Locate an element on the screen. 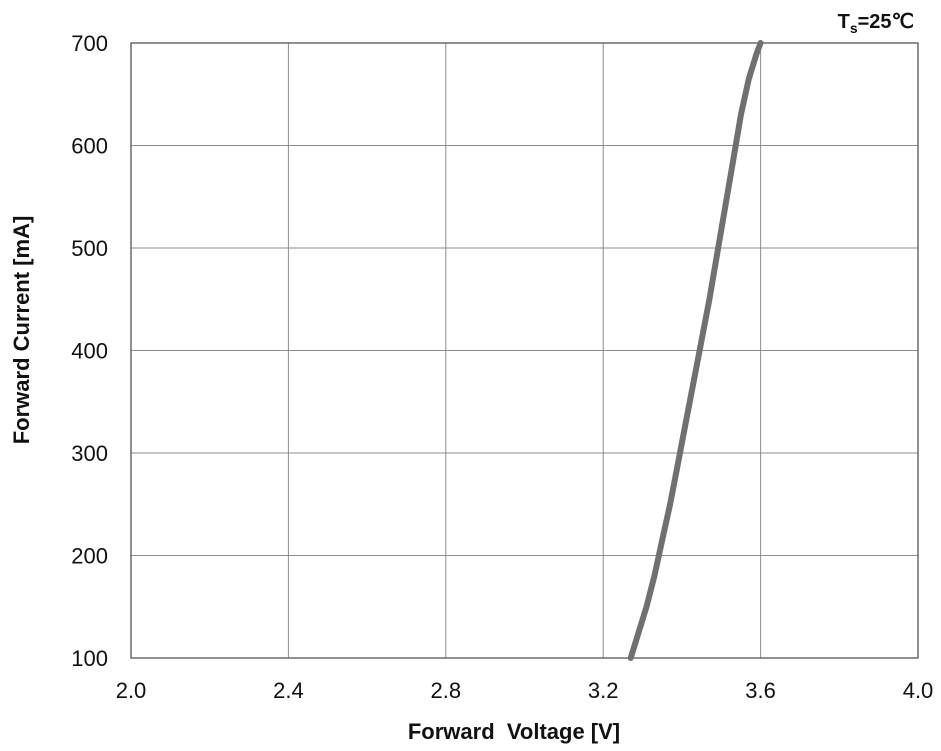  x-tick-labels: 2.0 2.4 2.8 3.2 3.6 4.0 is located at coordinates (525, 690).